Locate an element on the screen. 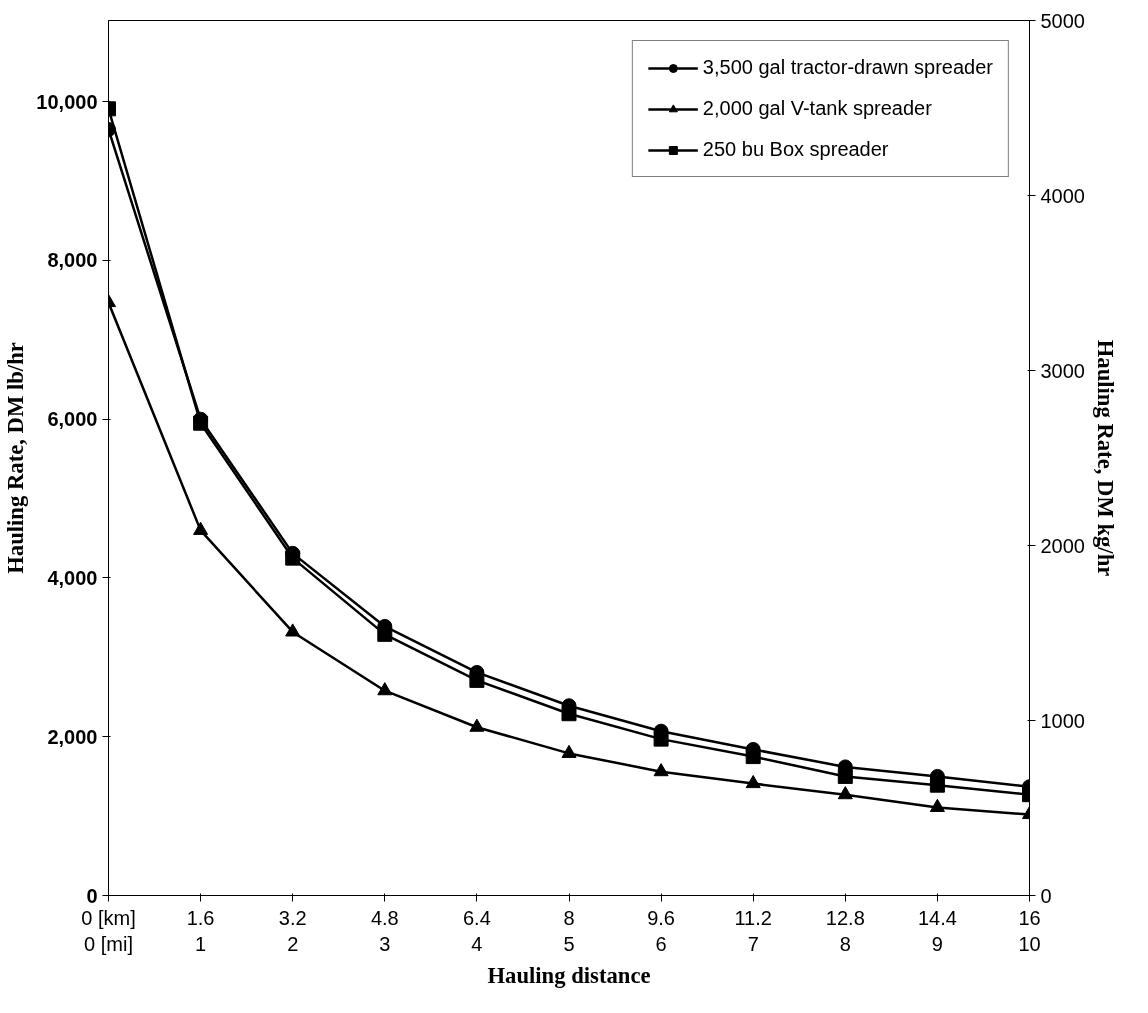  y-tick-label: 2,000 is located at coordinates (72, 736).